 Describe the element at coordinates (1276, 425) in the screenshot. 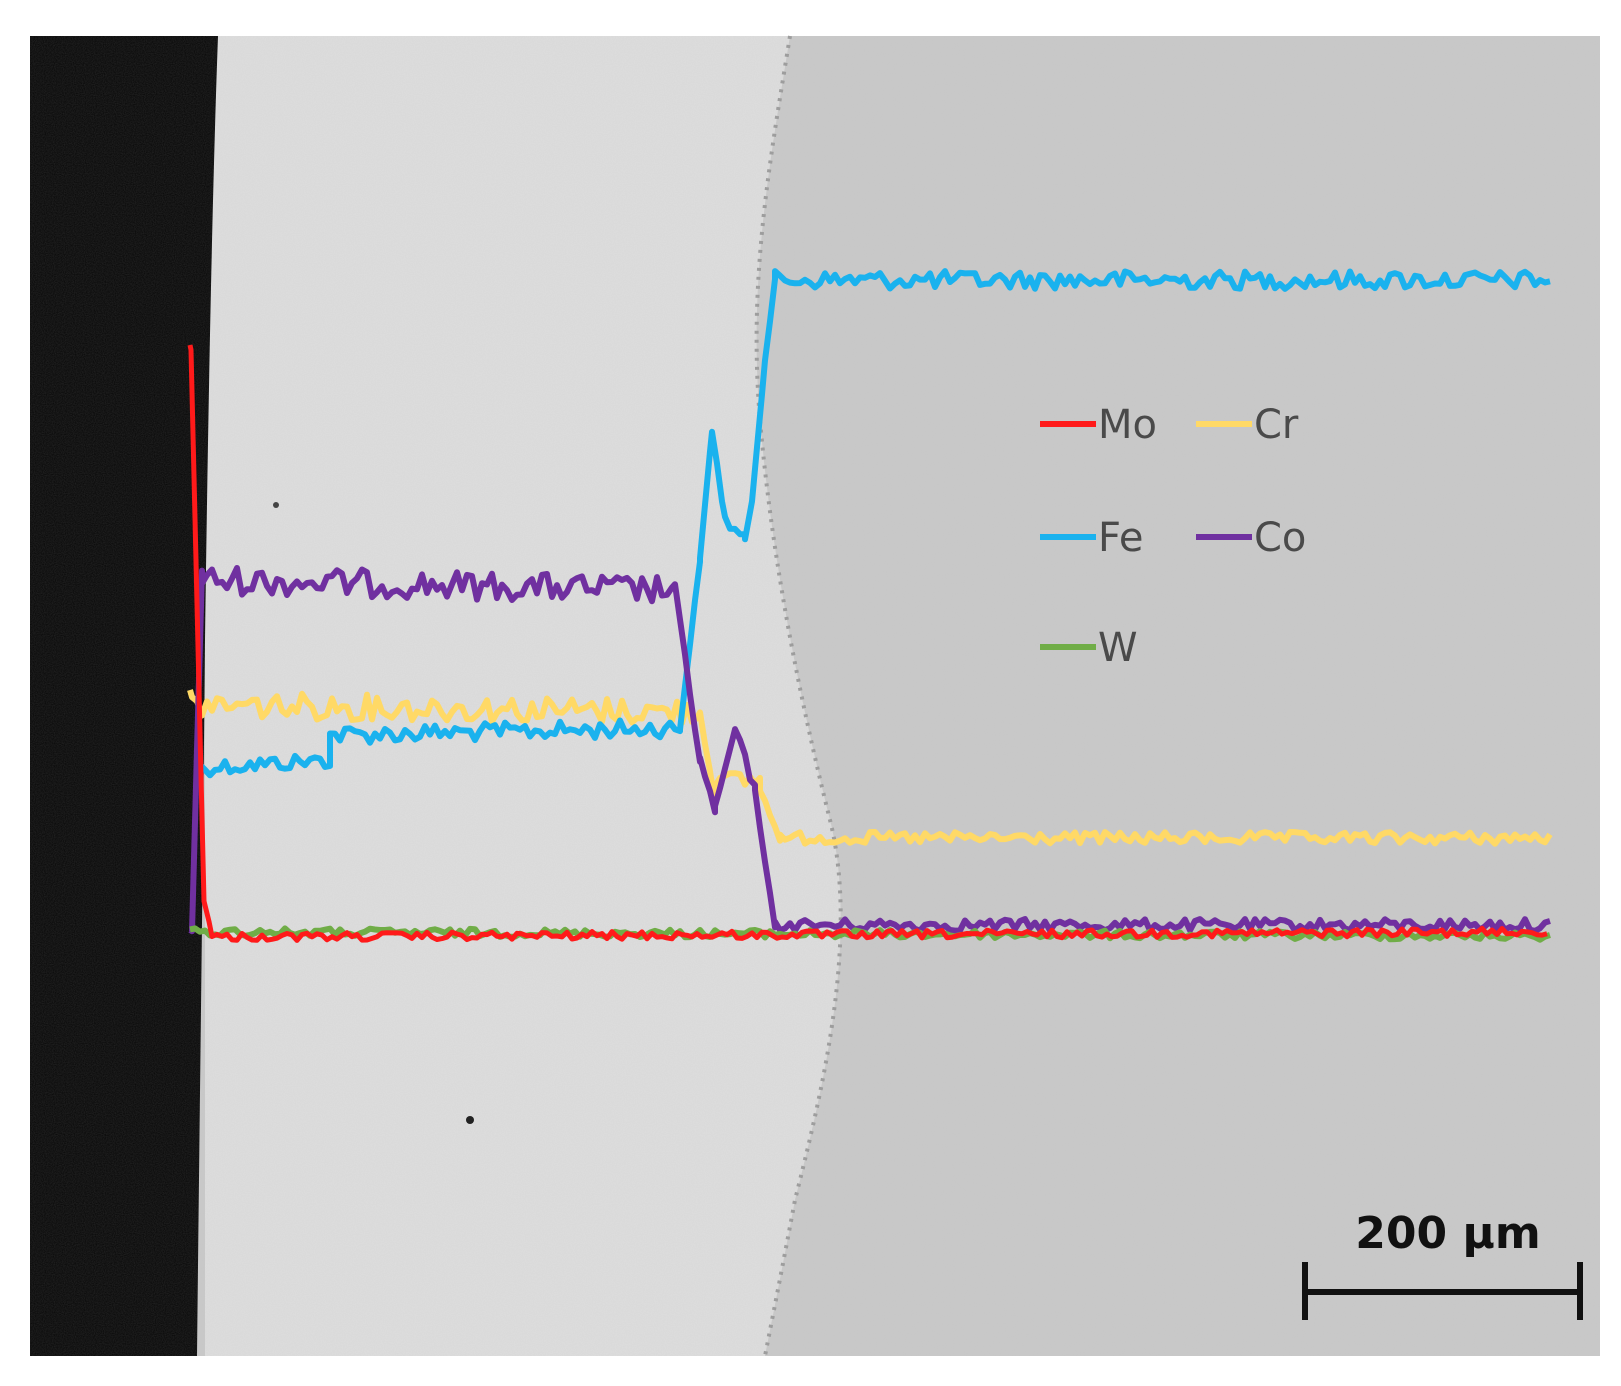

I see `legend-label-cr: Cr` at that location.